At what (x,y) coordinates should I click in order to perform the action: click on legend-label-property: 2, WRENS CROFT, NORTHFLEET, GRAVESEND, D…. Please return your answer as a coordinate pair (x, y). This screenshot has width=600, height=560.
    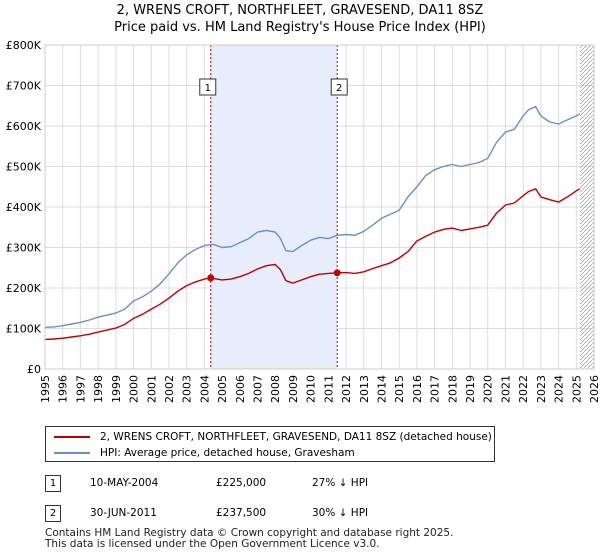
    Looking at the image, I should click on (296, 437).